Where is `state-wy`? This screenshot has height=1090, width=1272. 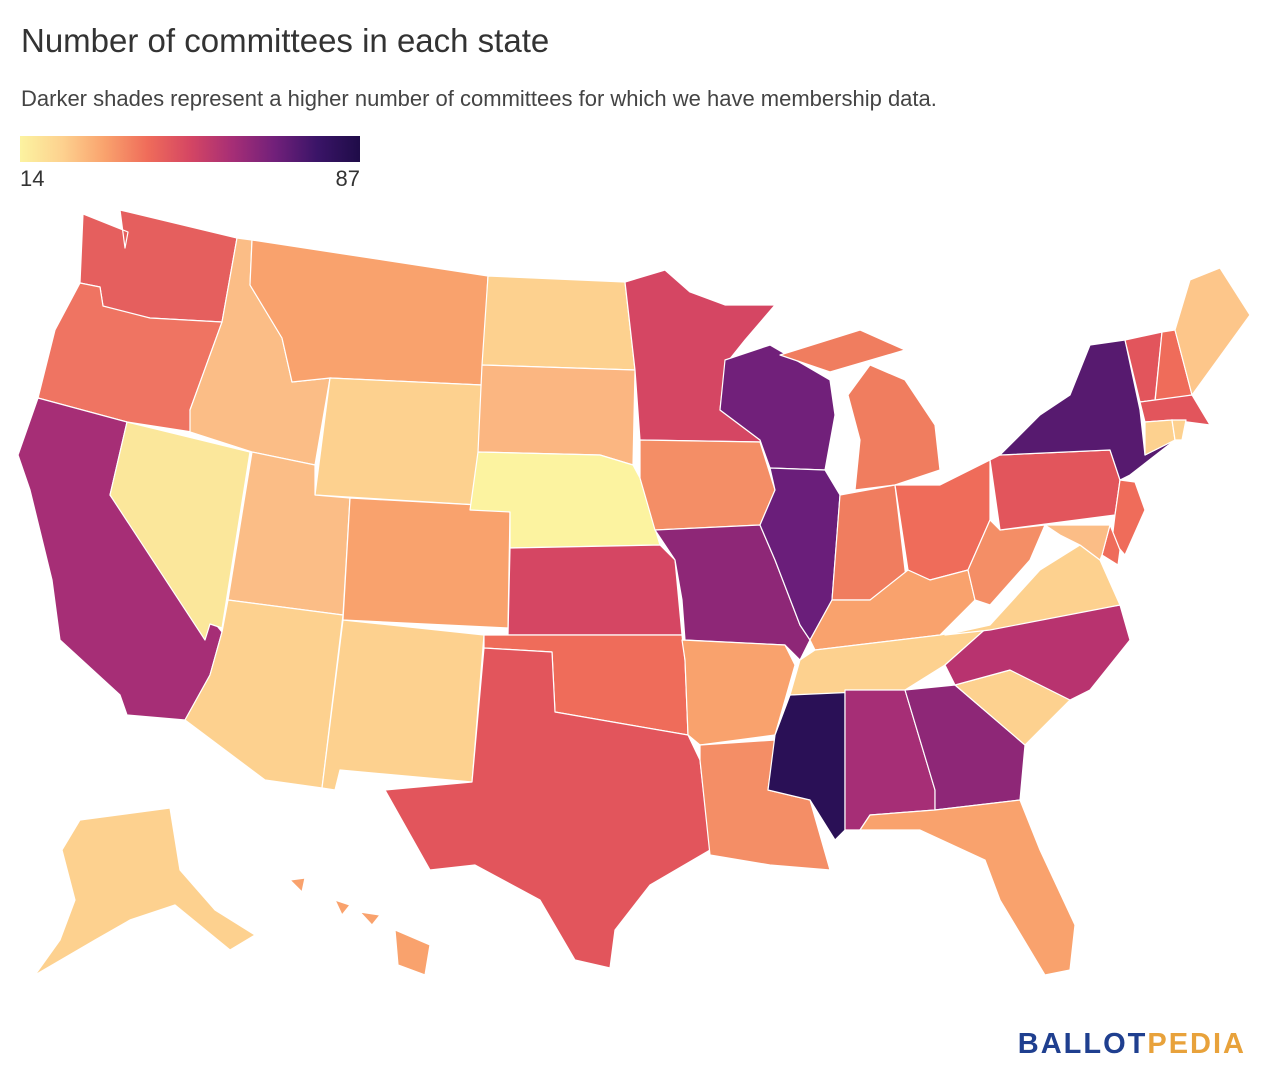 state-wy is located at coordinates (398, 441).